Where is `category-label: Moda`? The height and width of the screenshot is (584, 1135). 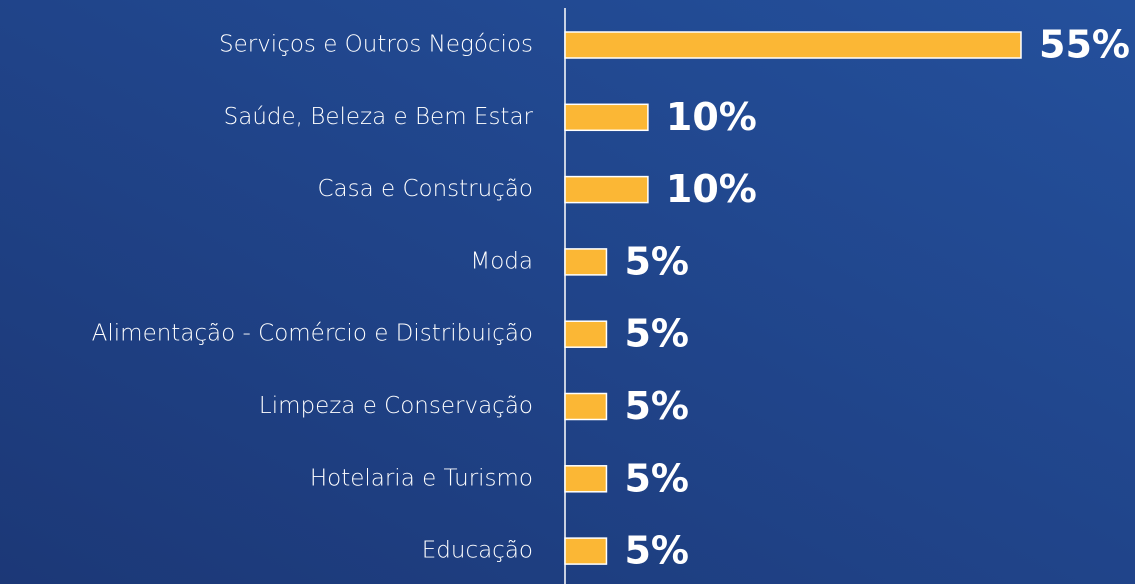 category-label: Moda is located at coordinates (501, 261).